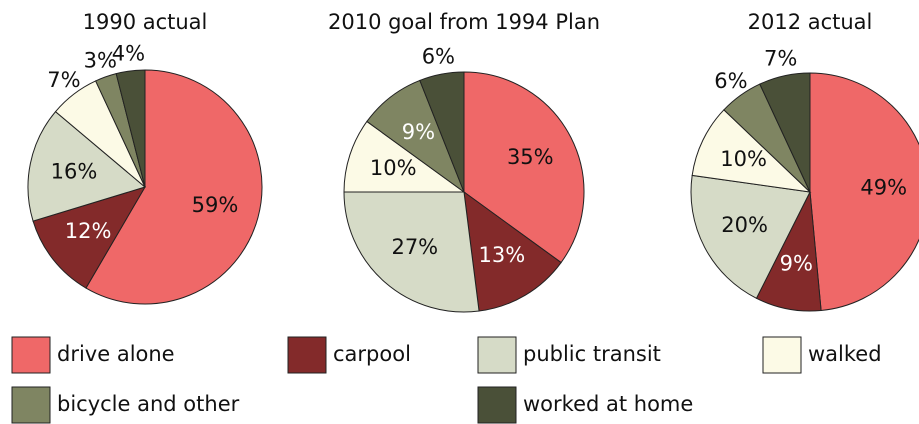 The image size is (919, 424). Describe the element at coordinates (592, 354) in the screenshot. I see `legend-label: public transit` at that location.